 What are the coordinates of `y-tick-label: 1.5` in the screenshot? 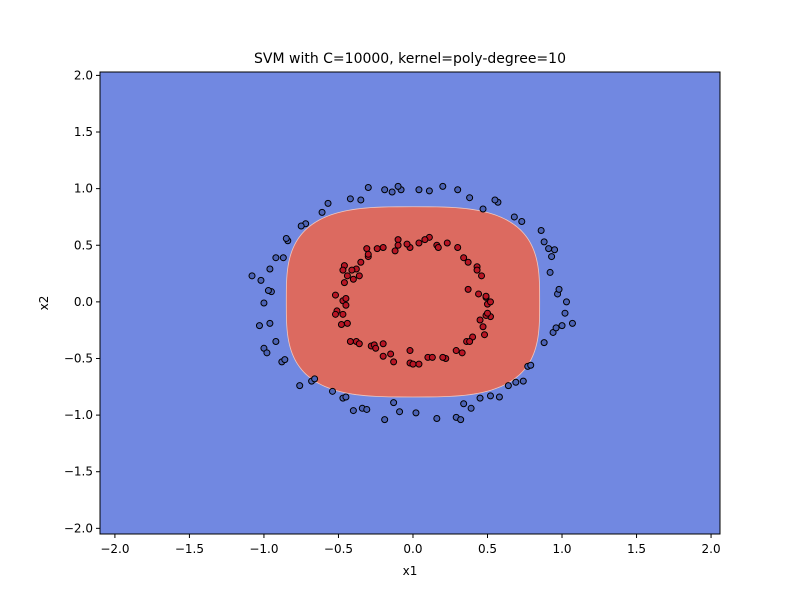 It's located at (83, 132).